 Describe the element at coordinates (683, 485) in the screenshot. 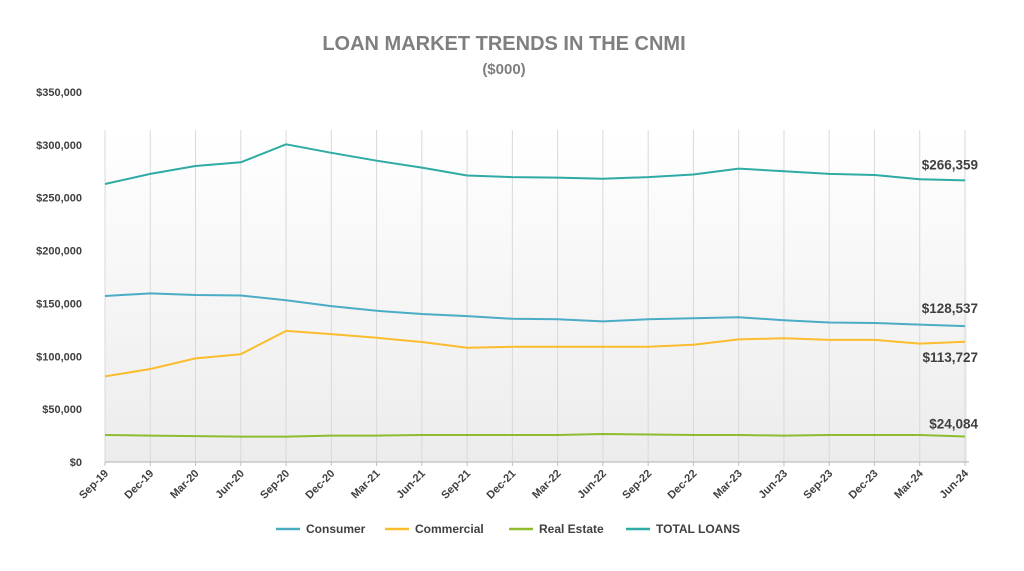

I see `x-tick-label: Dec-22` at that location.